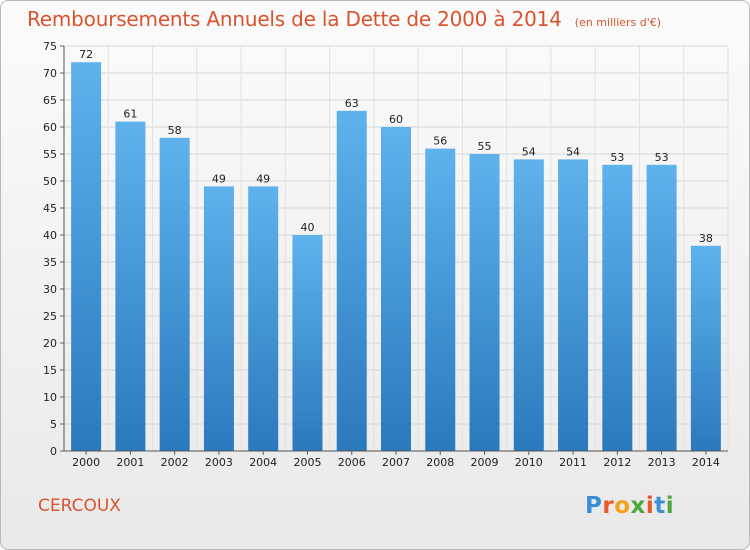 This screenshot has width=750, height=550. What do you see at coordinates (50, 73) in the screenshot?
I see `y-tick-label: 70` at bounding box center [50, 73].